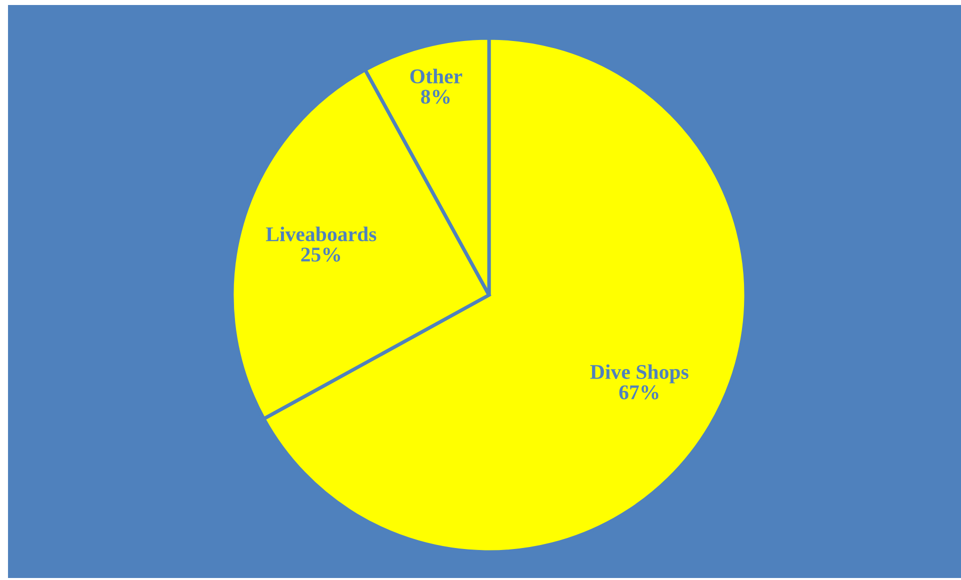 The height and width of the screenshot is (580, 961). Describe the element at coordinates (436, 76) in the screenshot. I see `slice-label: Other` at that location.